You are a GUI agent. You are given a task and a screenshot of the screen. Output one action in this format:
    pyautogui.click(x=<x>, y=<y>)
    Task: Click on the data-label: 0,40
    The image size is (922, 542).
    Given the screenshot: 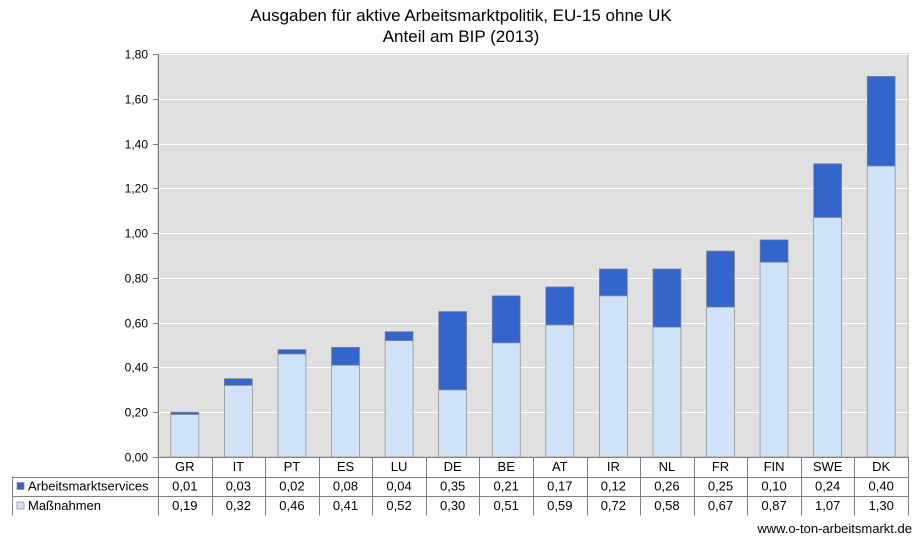 What is the action you would take?
    pyautogui.click(x=881, y=486)
    